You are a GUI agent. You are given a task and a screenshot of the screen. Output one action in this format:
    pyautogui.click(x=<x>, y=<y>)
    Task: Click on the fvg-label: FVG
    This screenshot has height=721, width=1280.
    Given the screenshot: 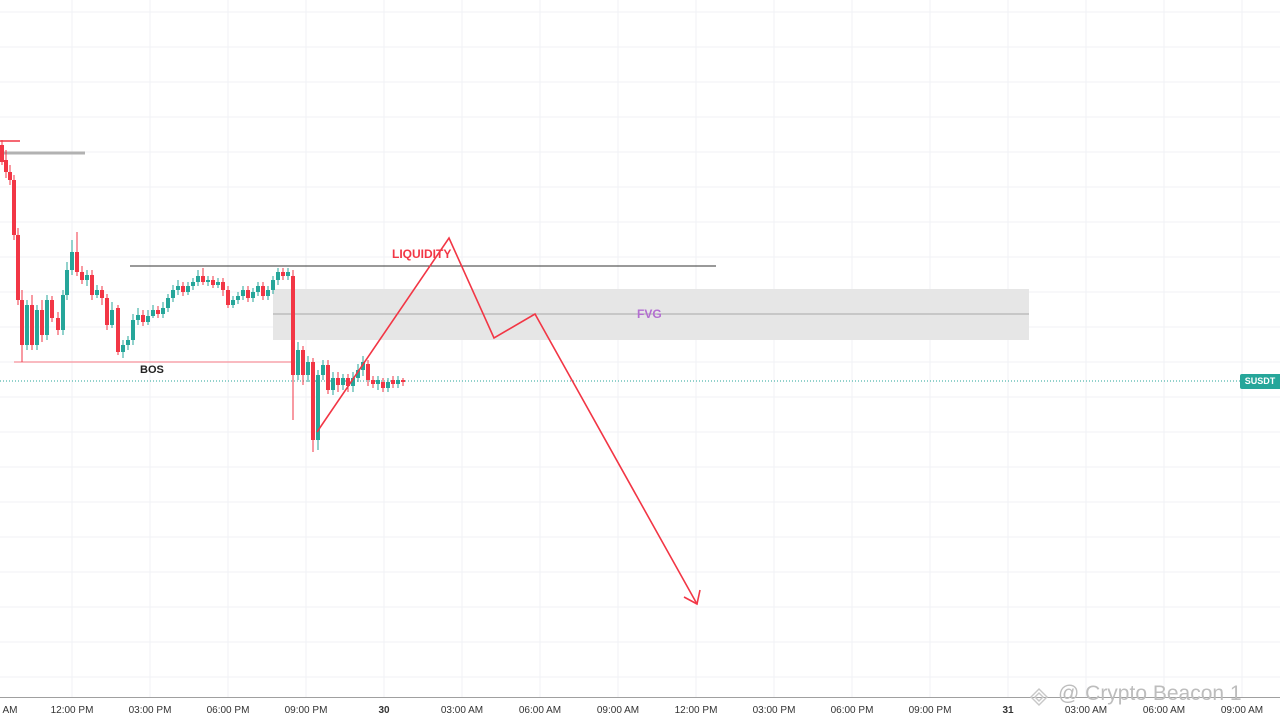 What is the action you would take?
    pyautogui.click(x=649, y=314)
    